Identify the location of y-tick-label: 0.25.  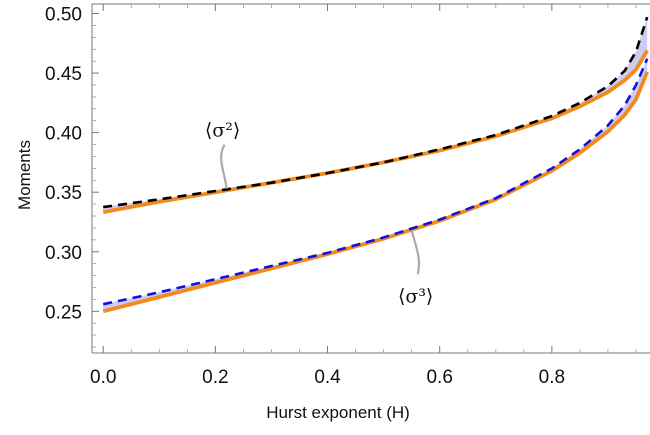
(63, 312).